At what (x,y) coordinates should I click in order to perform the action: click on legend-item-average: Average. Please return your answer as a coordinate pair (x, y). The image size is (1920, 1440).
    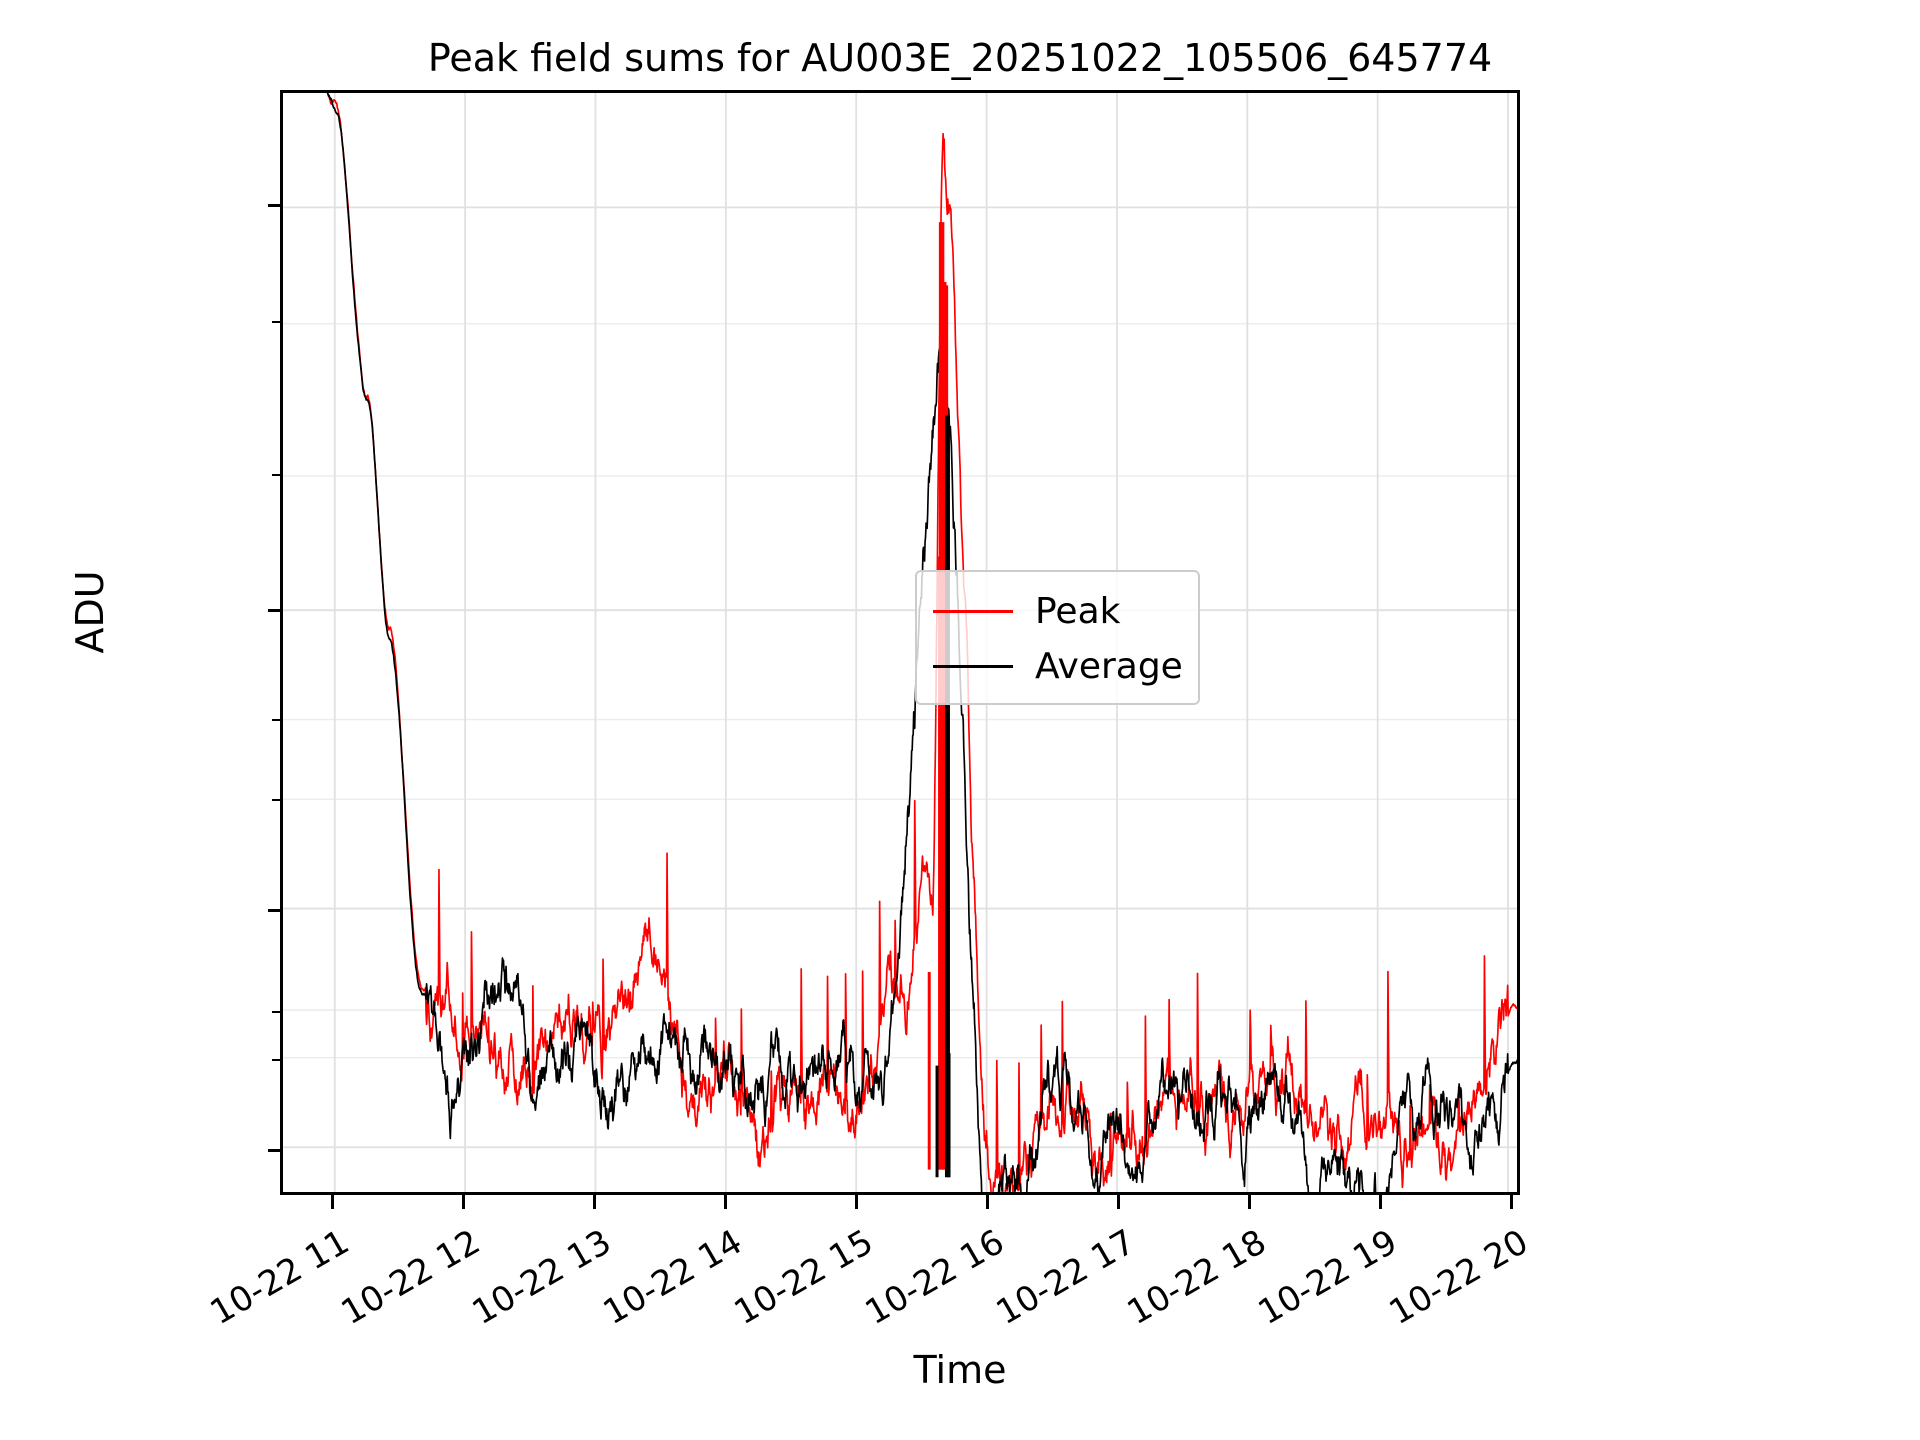
    Looking at the image, I should click on (1058, 666).